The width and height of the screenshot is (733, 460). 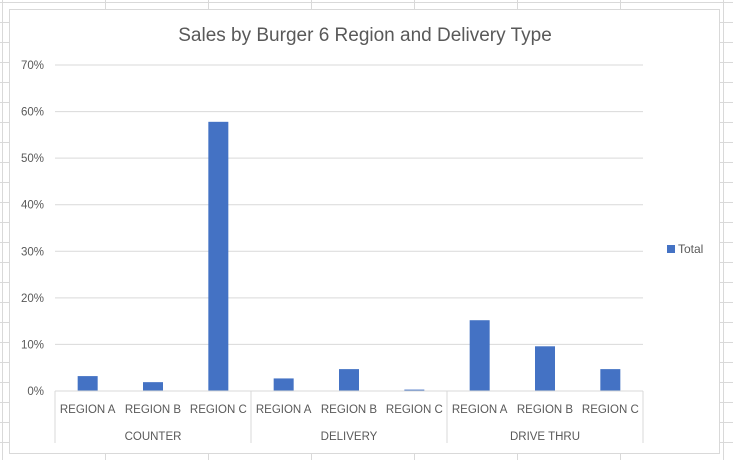 I want to click on category-axis, so click(x=349, y=416).